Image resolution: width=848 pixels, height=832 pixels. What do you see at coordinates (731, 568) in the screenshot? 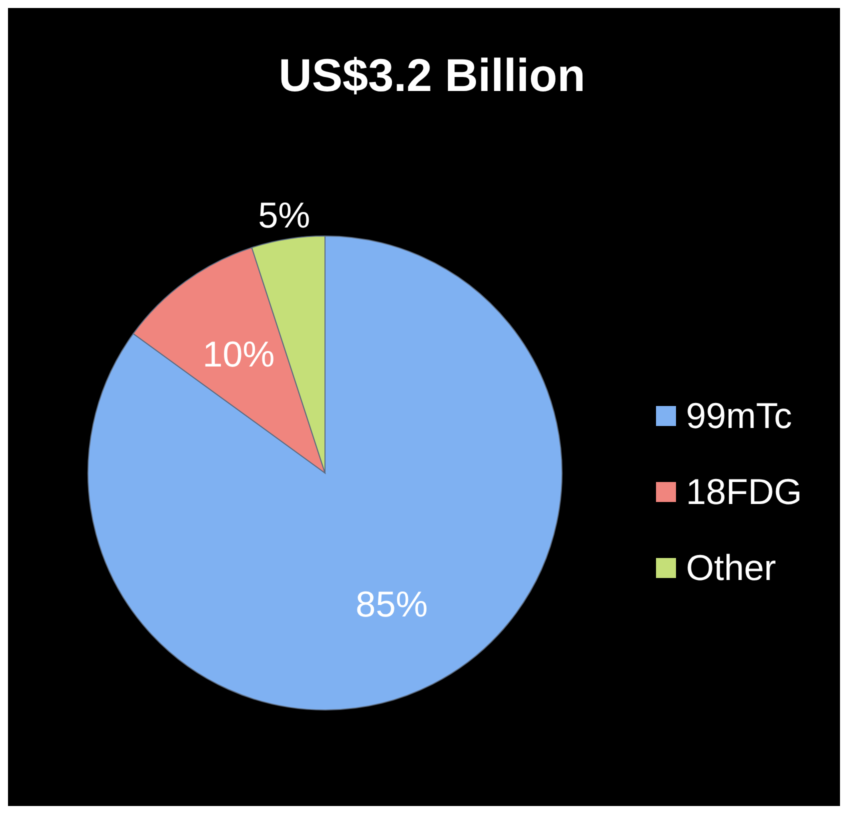
I see `legend-label: Other` at bounding box center [731, 568].